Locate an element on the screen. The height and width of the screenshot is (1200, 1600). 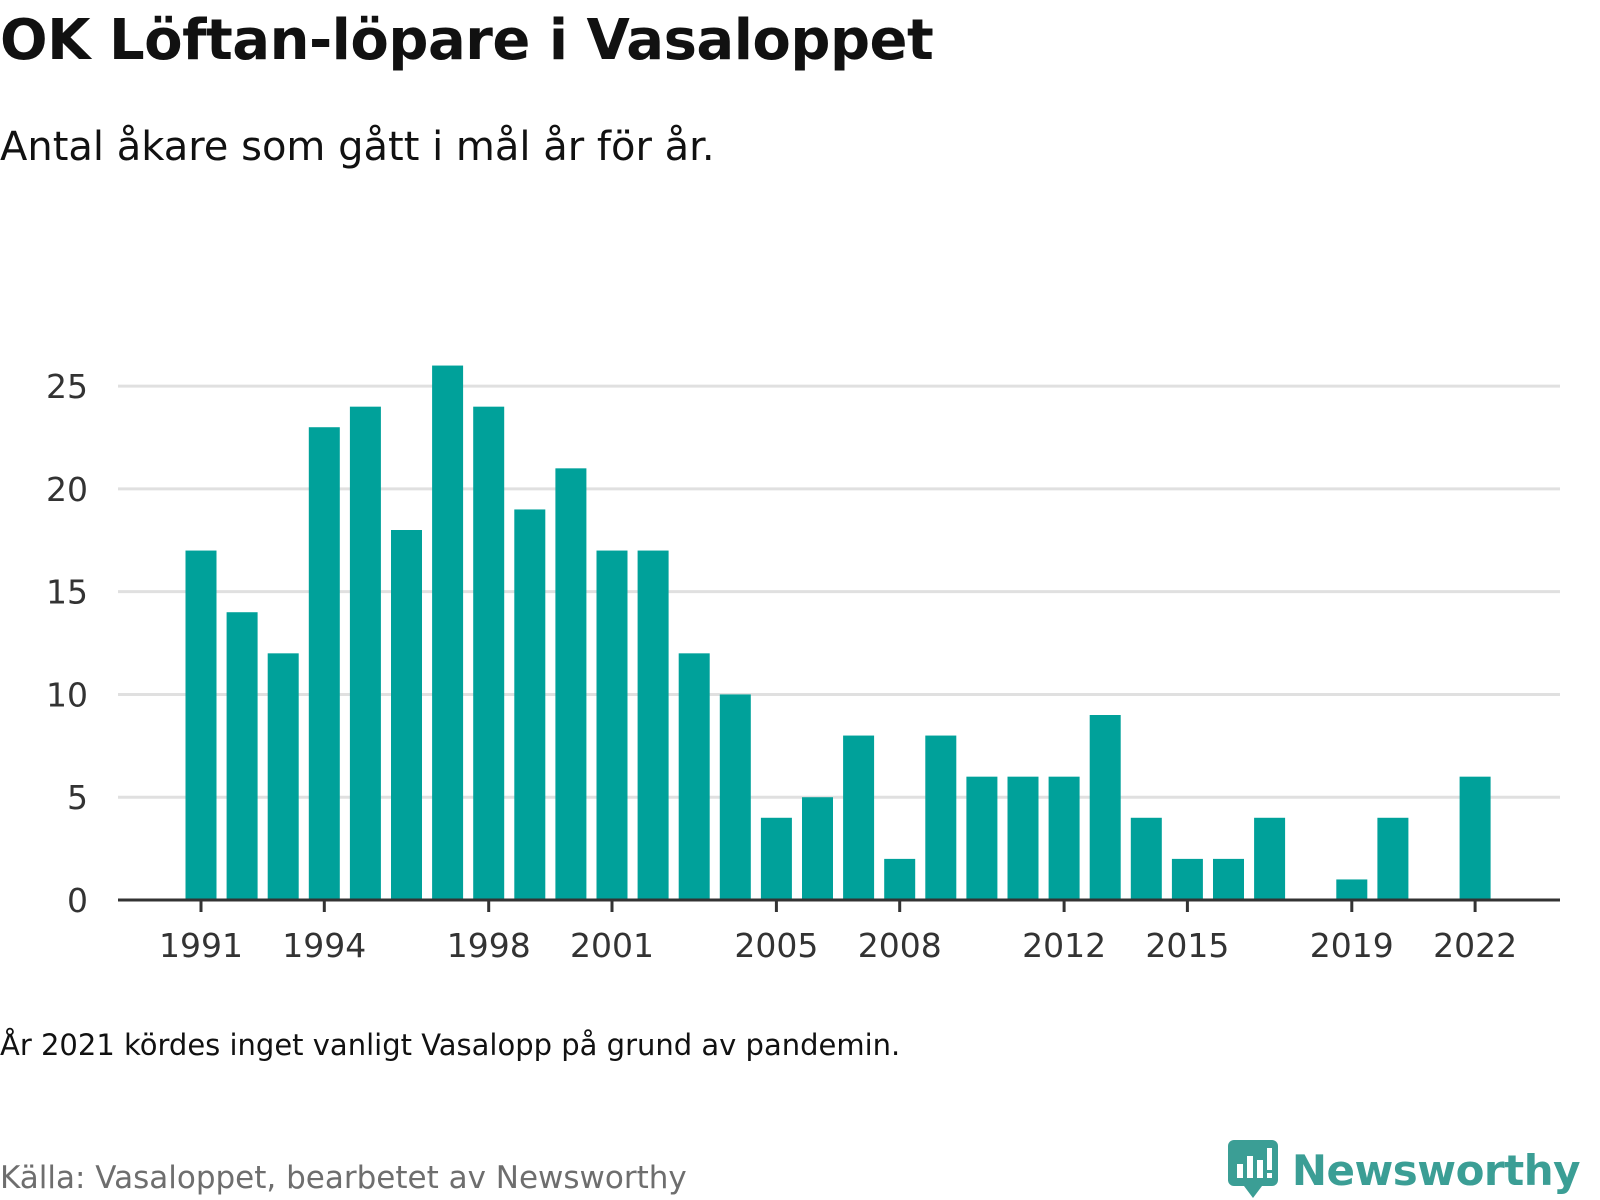
y-tick-label: 0 is located at coordinates (77, 900).